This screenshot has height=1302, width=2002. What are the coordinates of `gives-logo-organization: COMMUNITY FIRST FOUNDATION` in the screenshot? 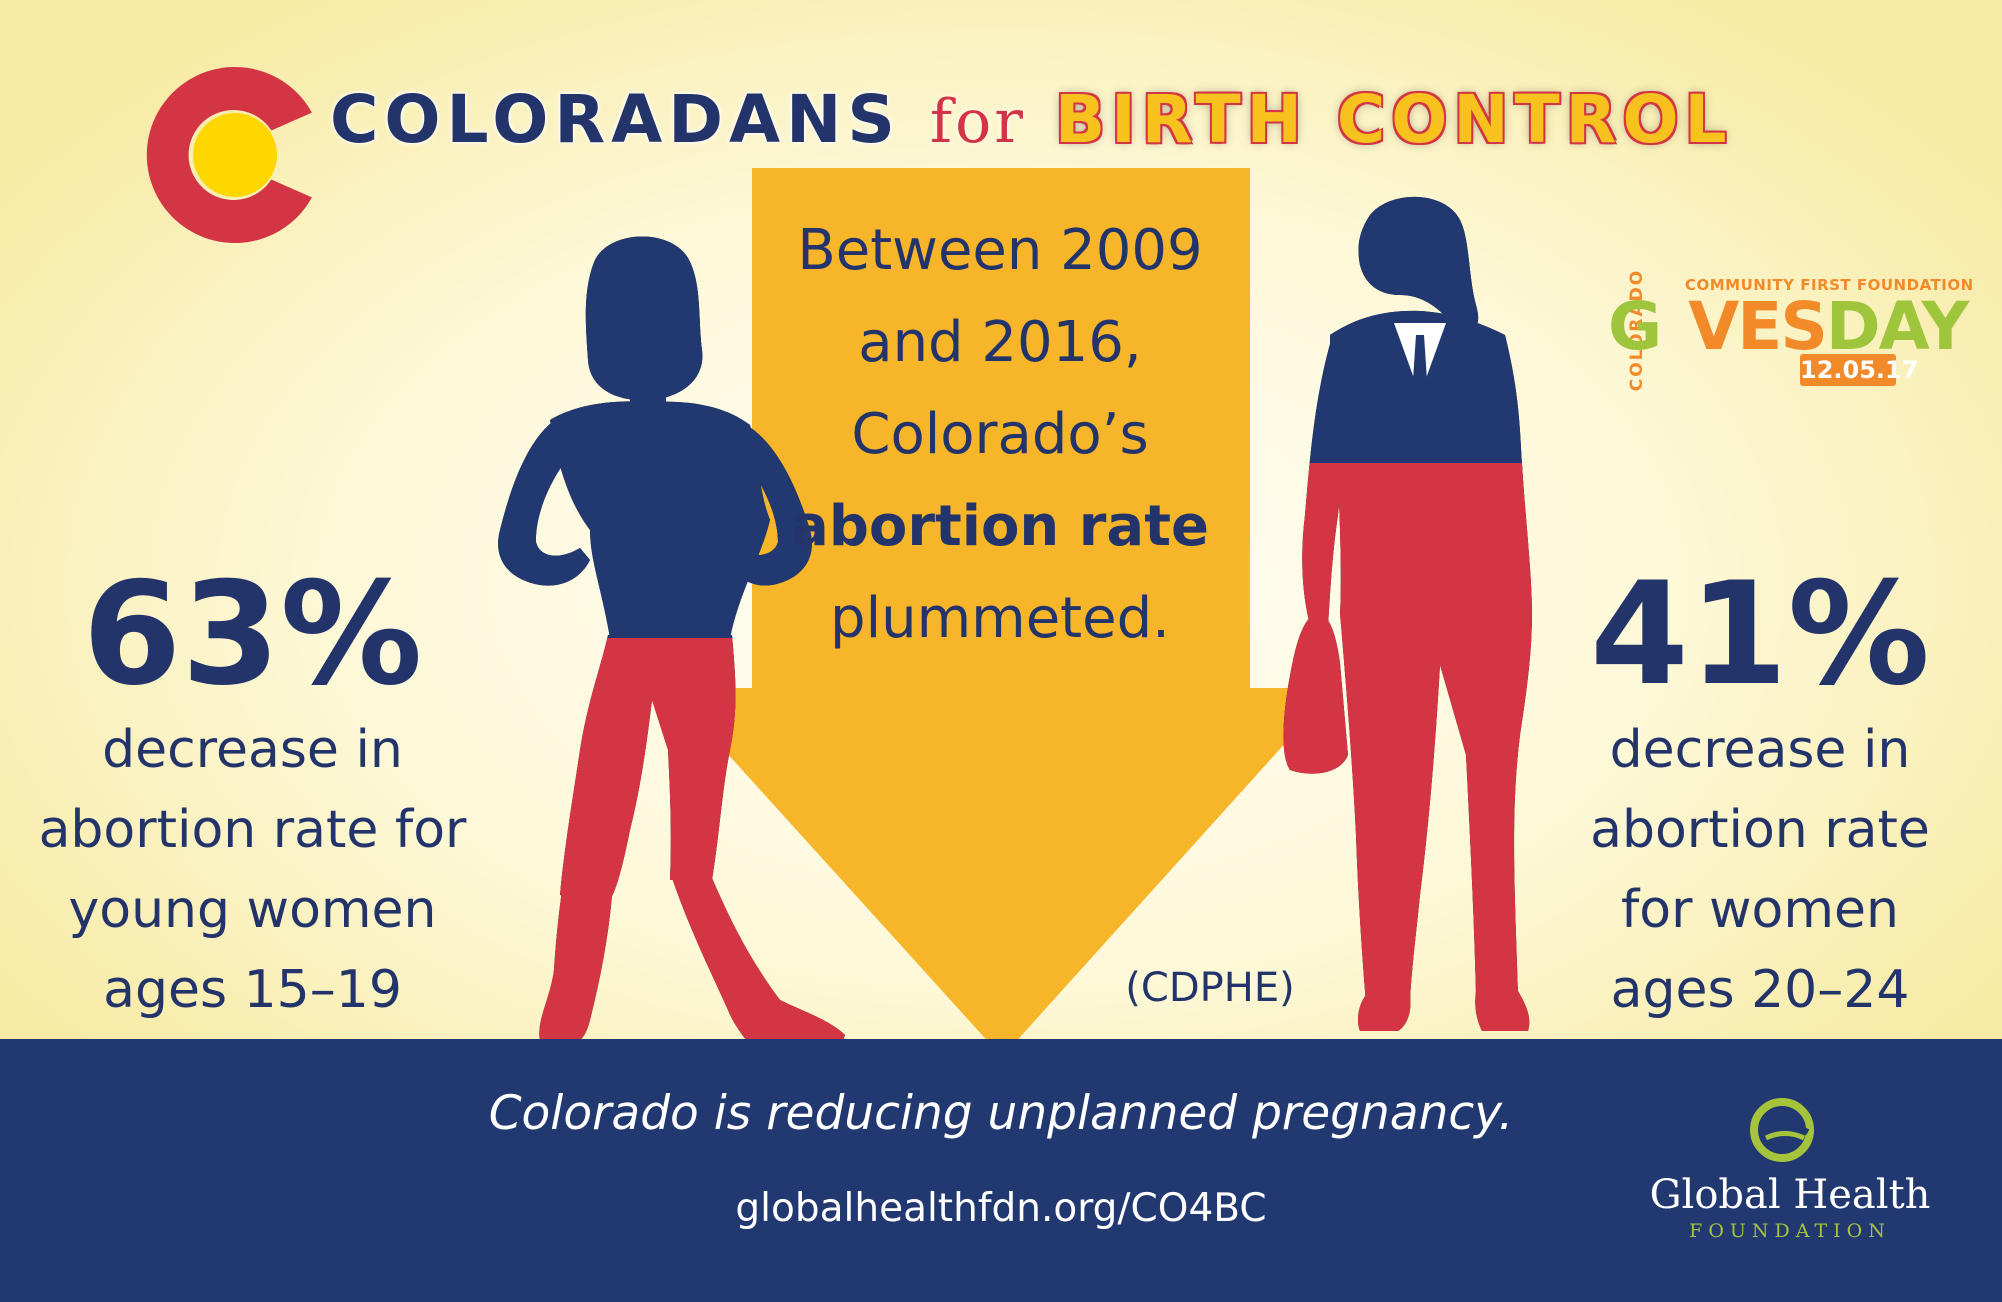 It's located at (1829, 285).